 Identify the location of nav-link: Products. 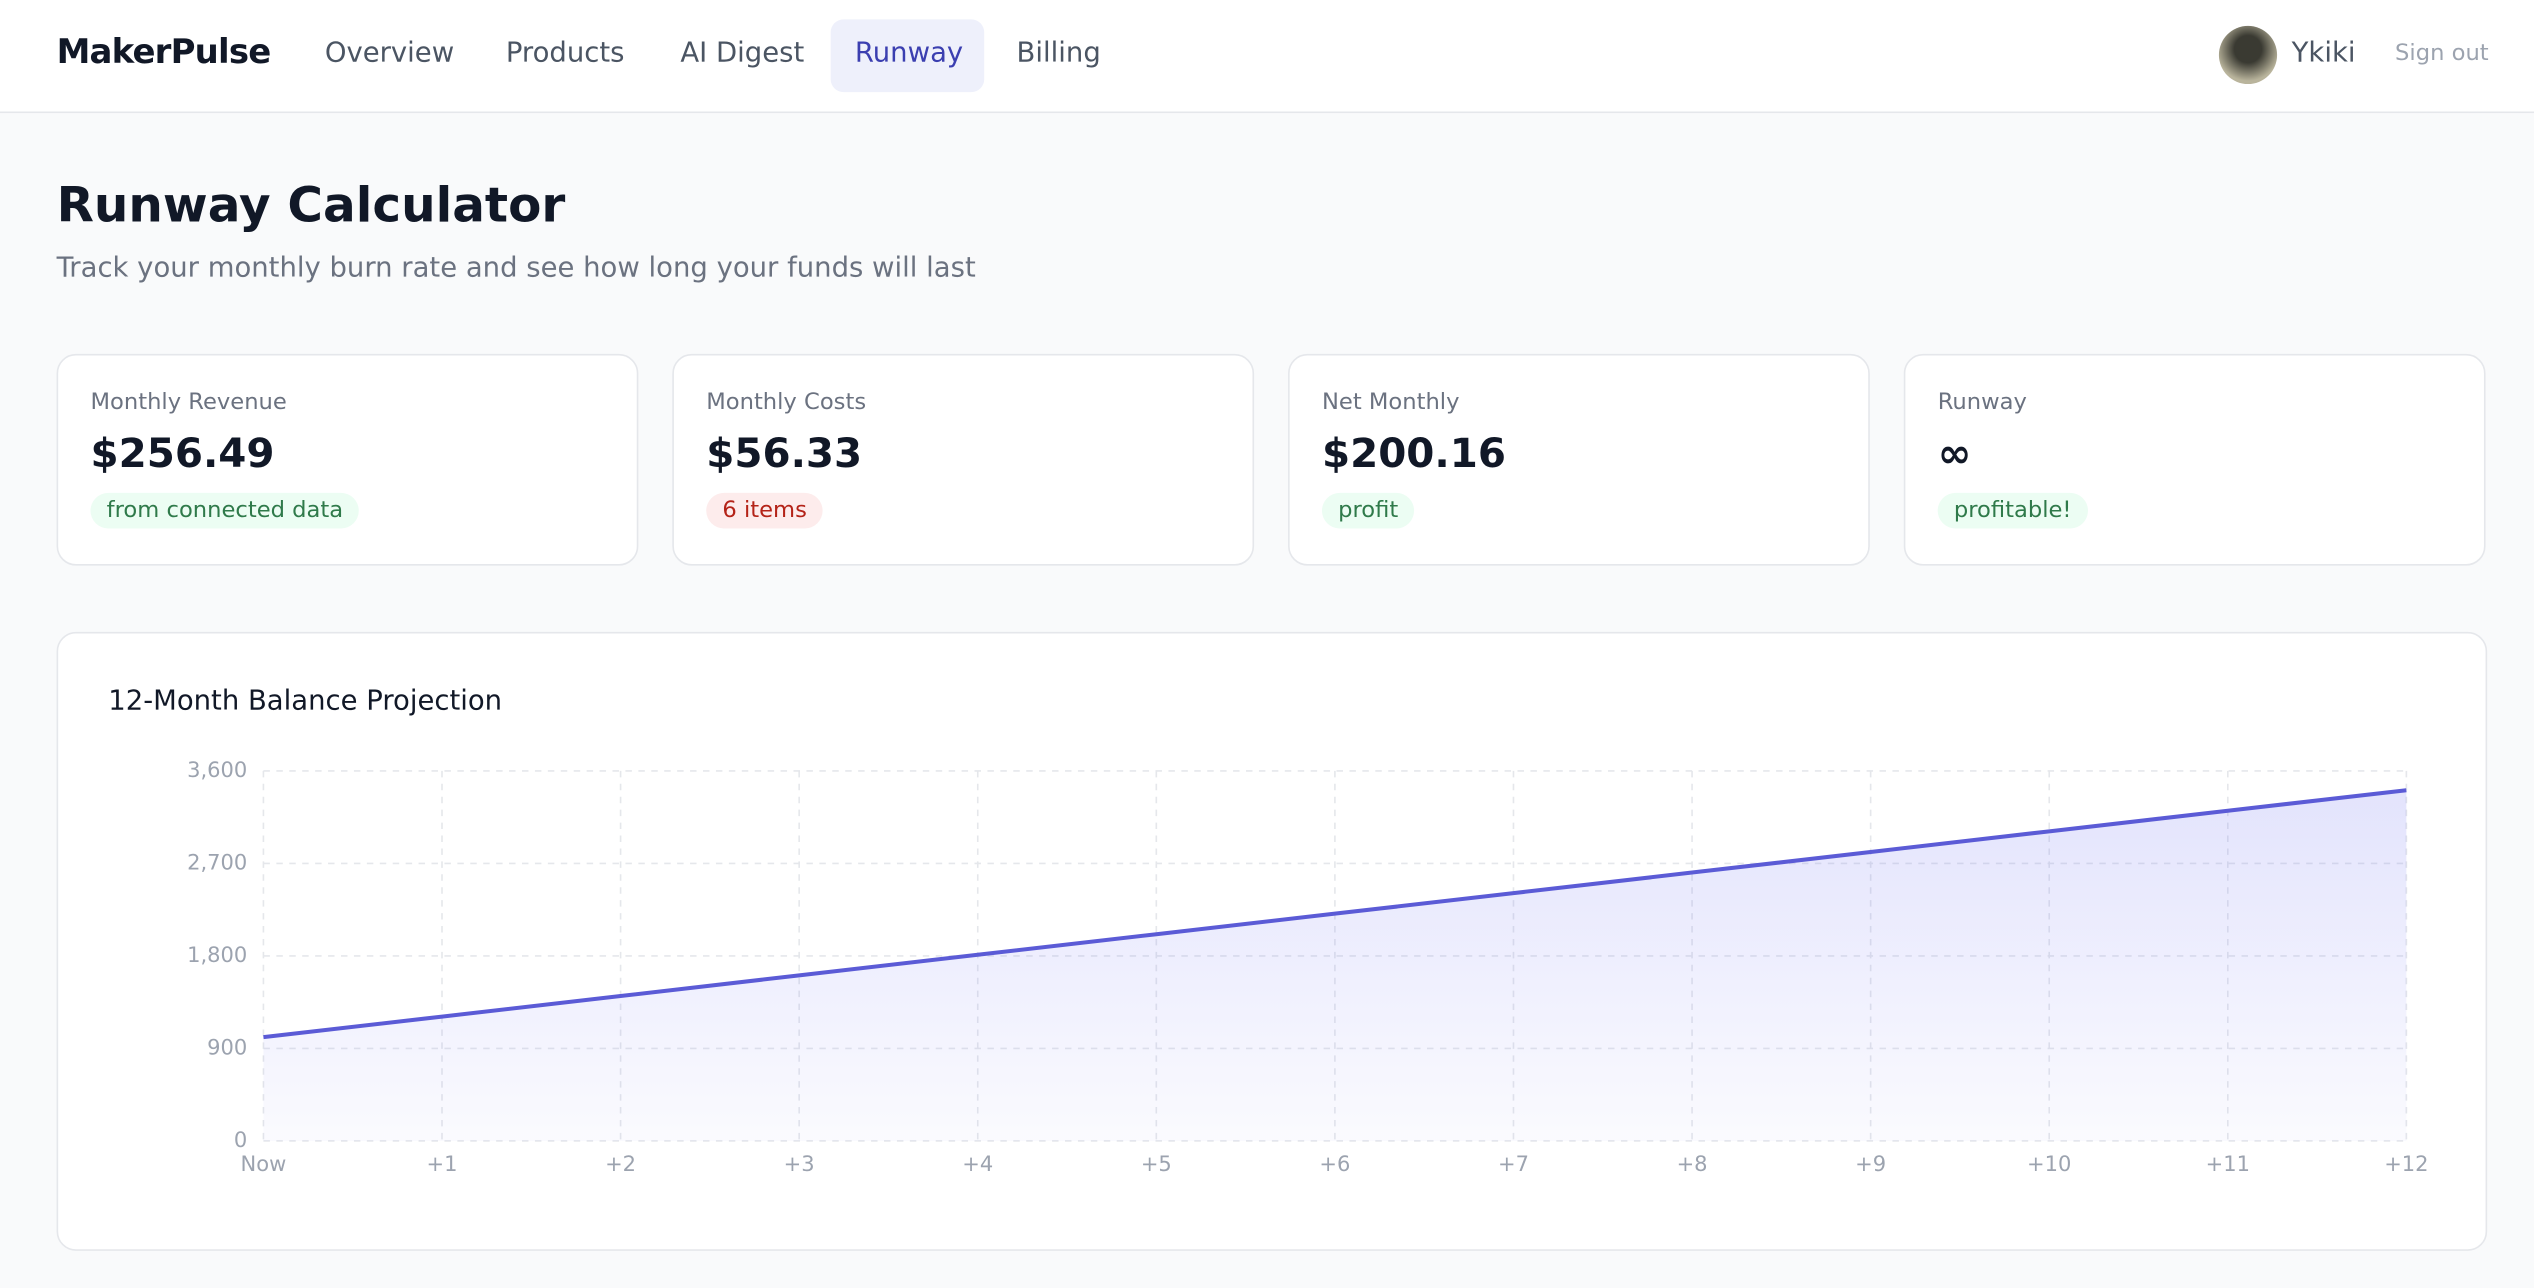
(565, 53).